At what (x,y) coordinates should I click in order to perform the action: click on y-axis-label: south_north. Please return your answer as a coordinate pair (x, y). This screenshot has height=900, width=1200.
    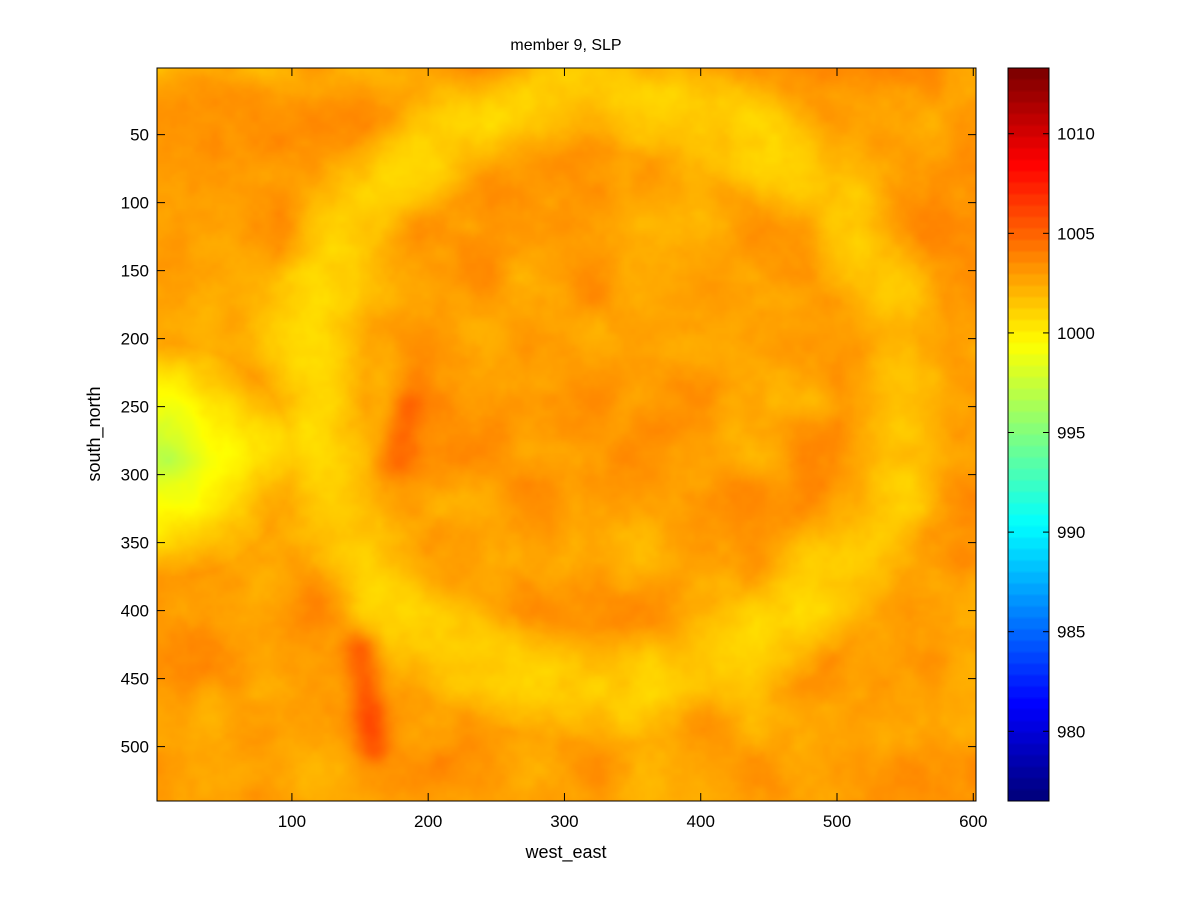
    Looking at the image, I should click on (94, 433).